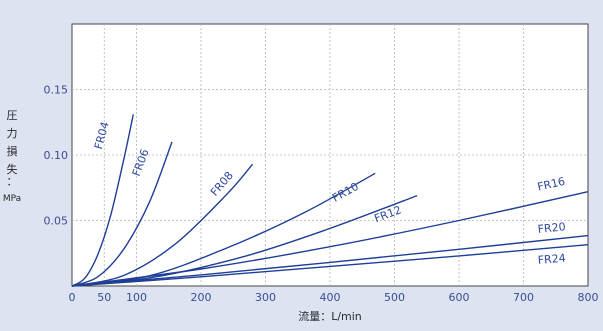  Describe the element at coordinates (265, 297) in the screenshot. I see `x-tick-label: 300` at that location.